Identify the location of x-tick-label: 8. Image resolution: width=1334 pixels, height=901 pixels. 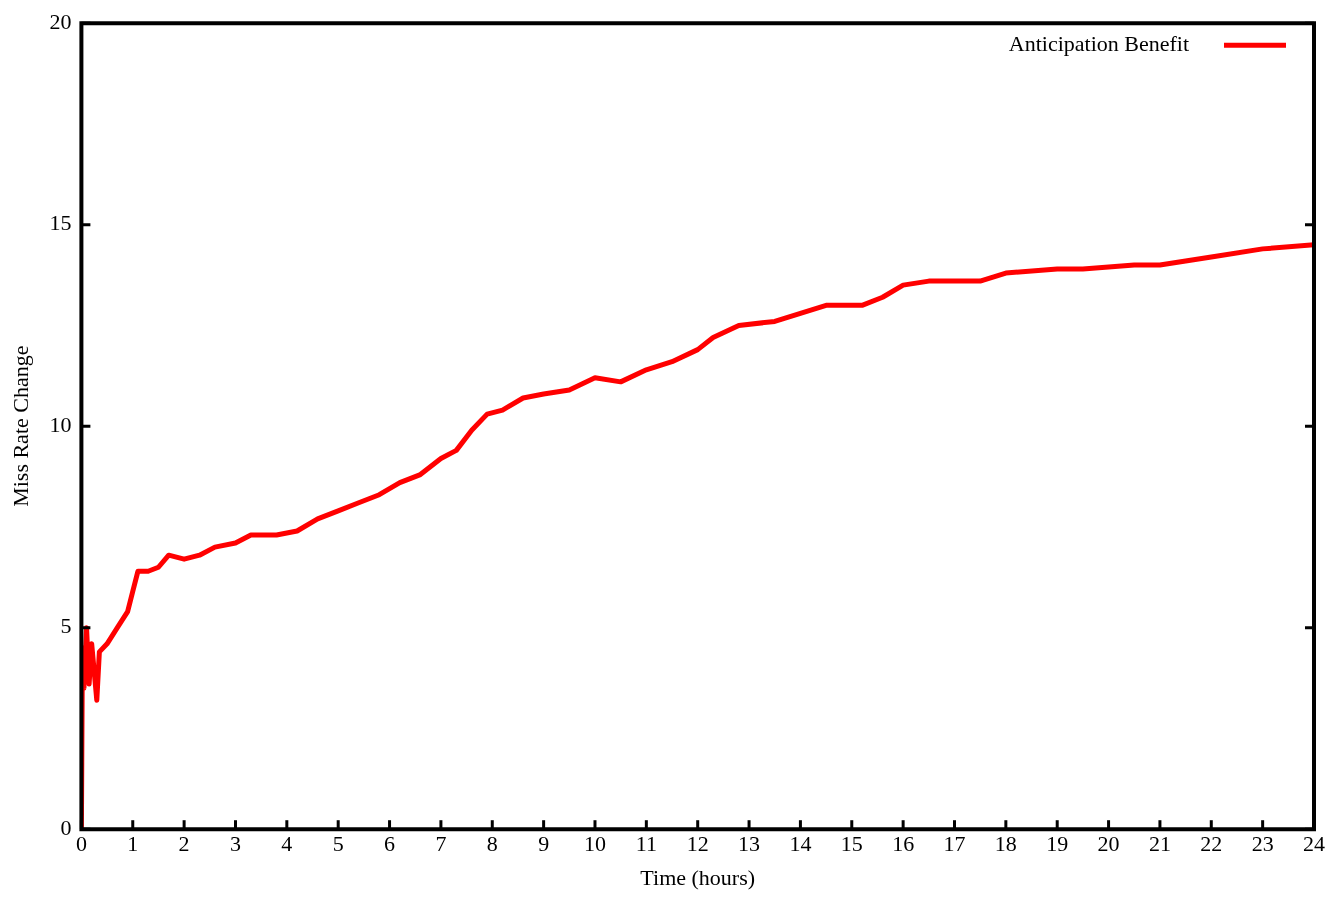
(492, 844).